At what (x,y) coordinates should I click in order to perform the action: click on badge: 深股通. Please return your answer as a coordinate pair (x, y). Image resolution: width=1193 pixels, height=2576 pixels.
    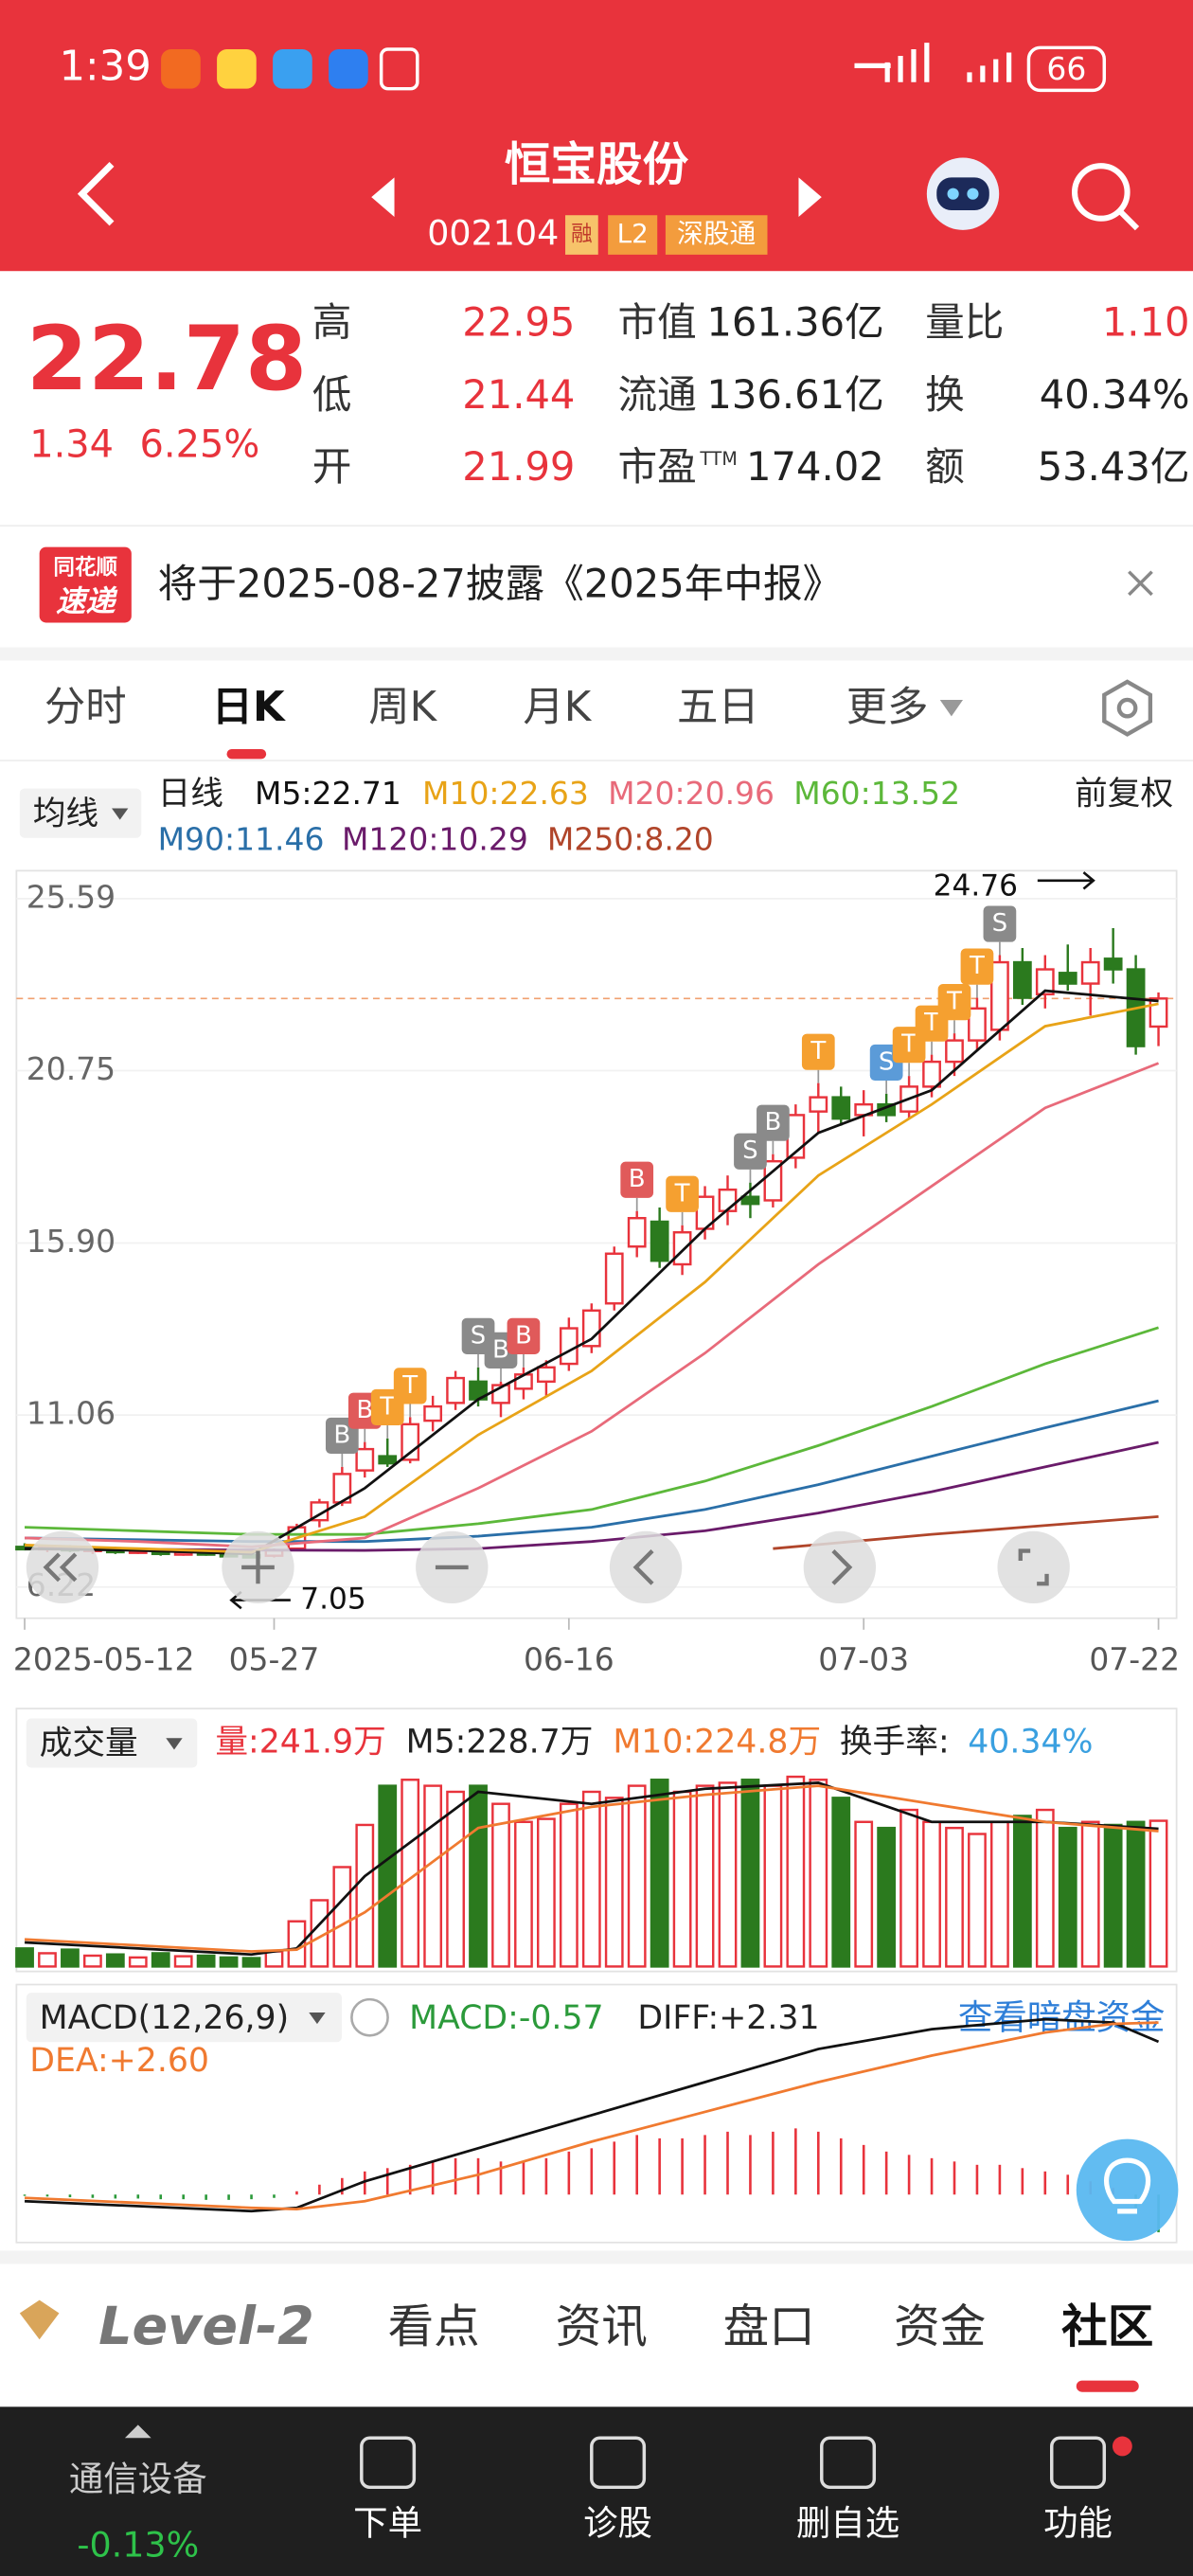
    Looking at the image, I should click on (716, 233).